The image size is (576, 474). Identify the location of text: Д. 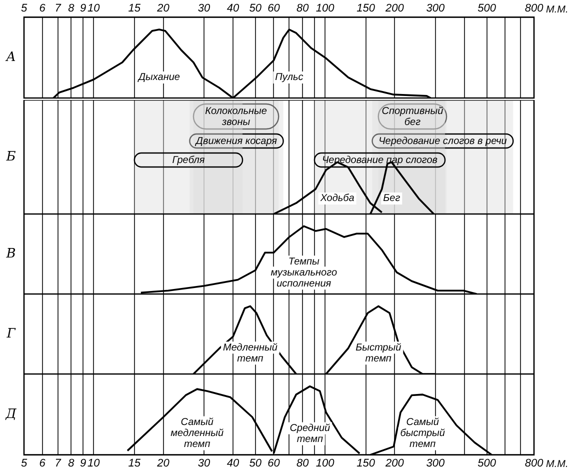
(10, 414).